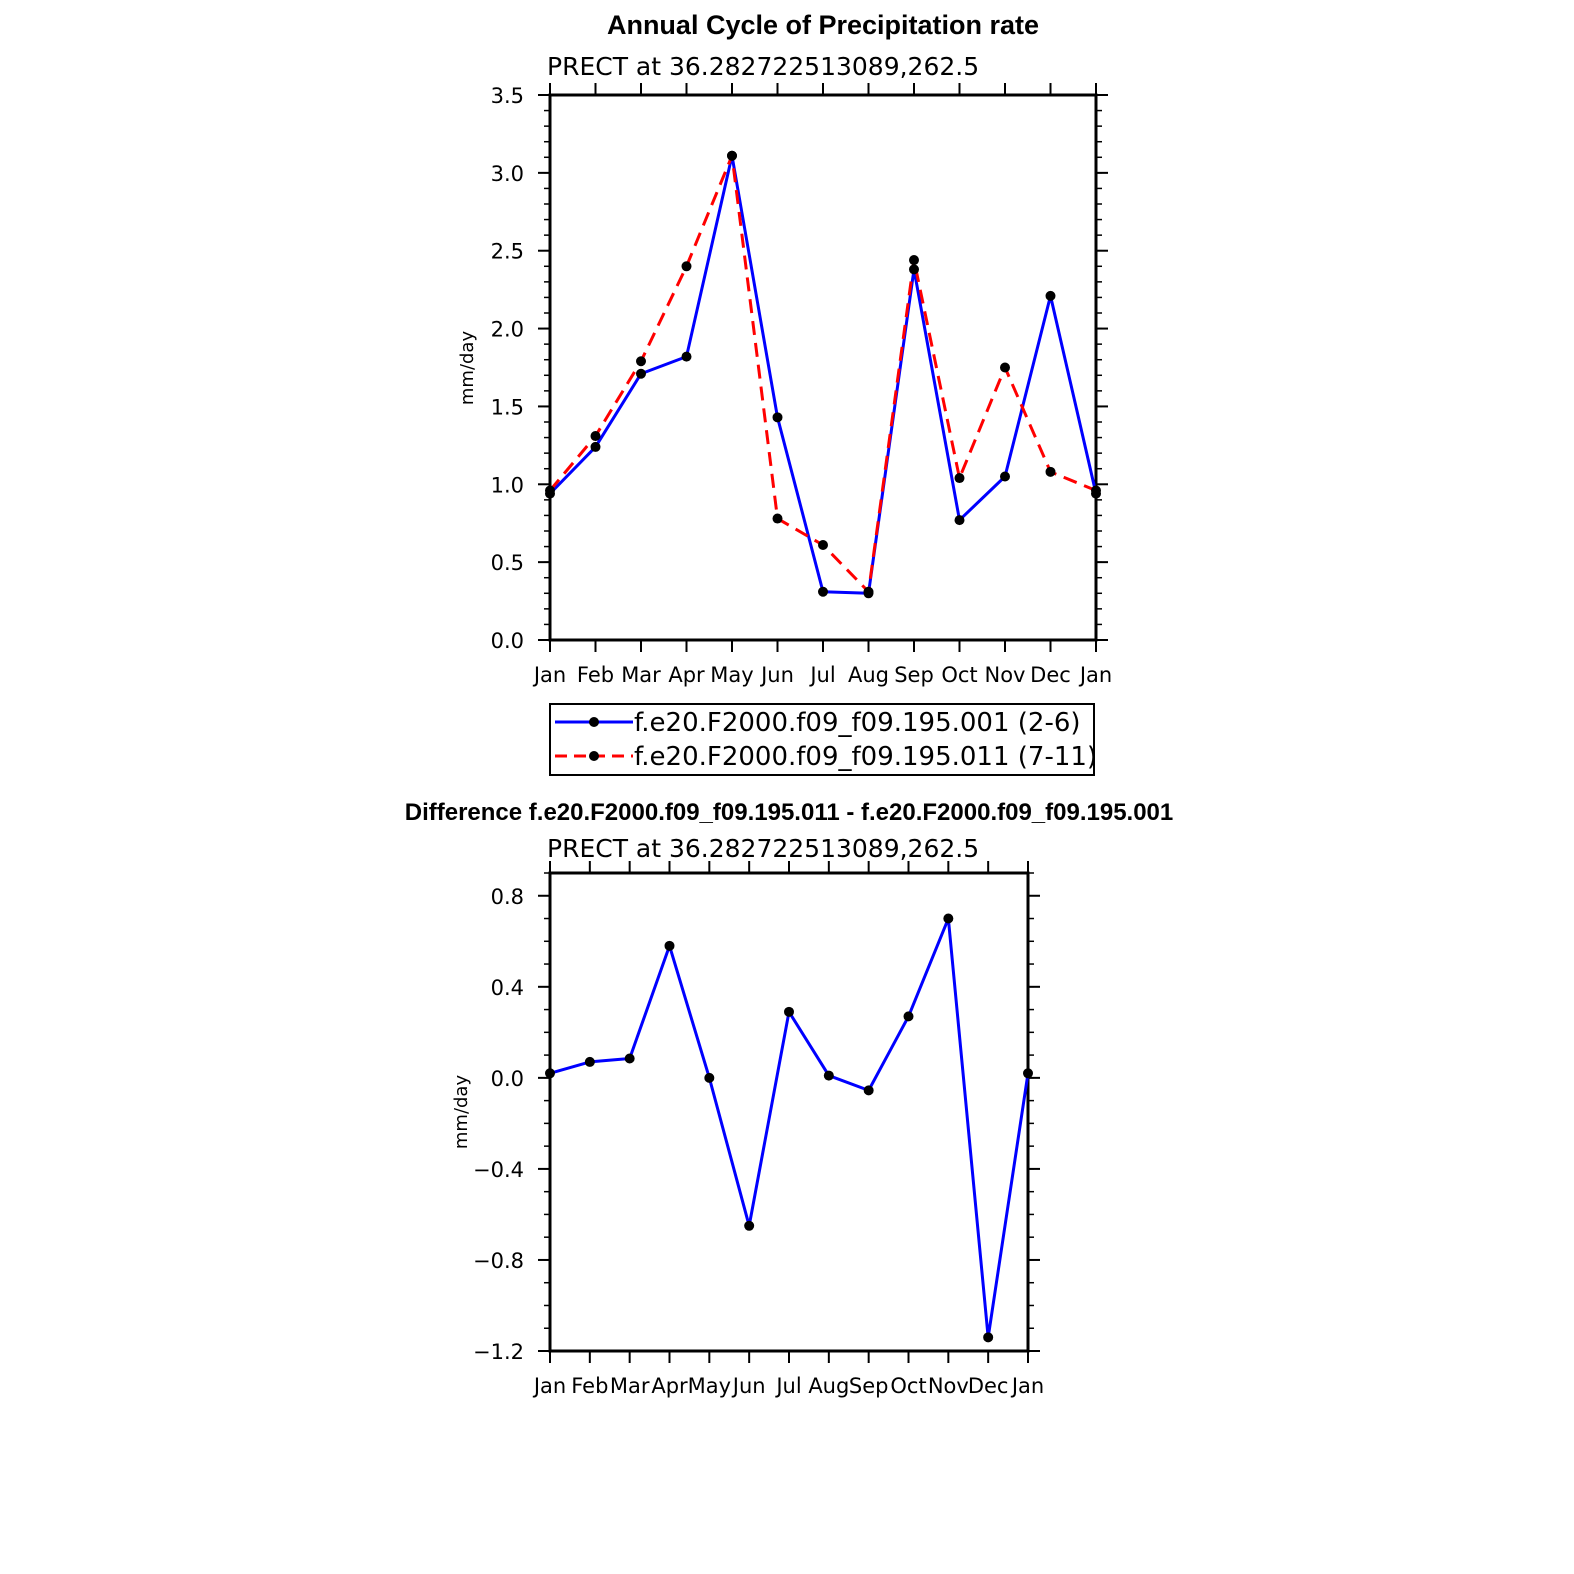  What do you see at coordinates (507, 96) in the screenshot?
I see `y-tick-label: 3.5` at bounding box center [507, 96].